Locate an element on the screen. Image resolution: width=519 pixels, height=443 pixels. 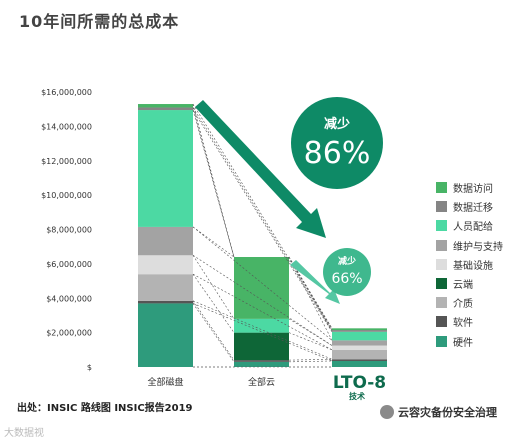
reduction-arrows is located at coordinates (267, 202).